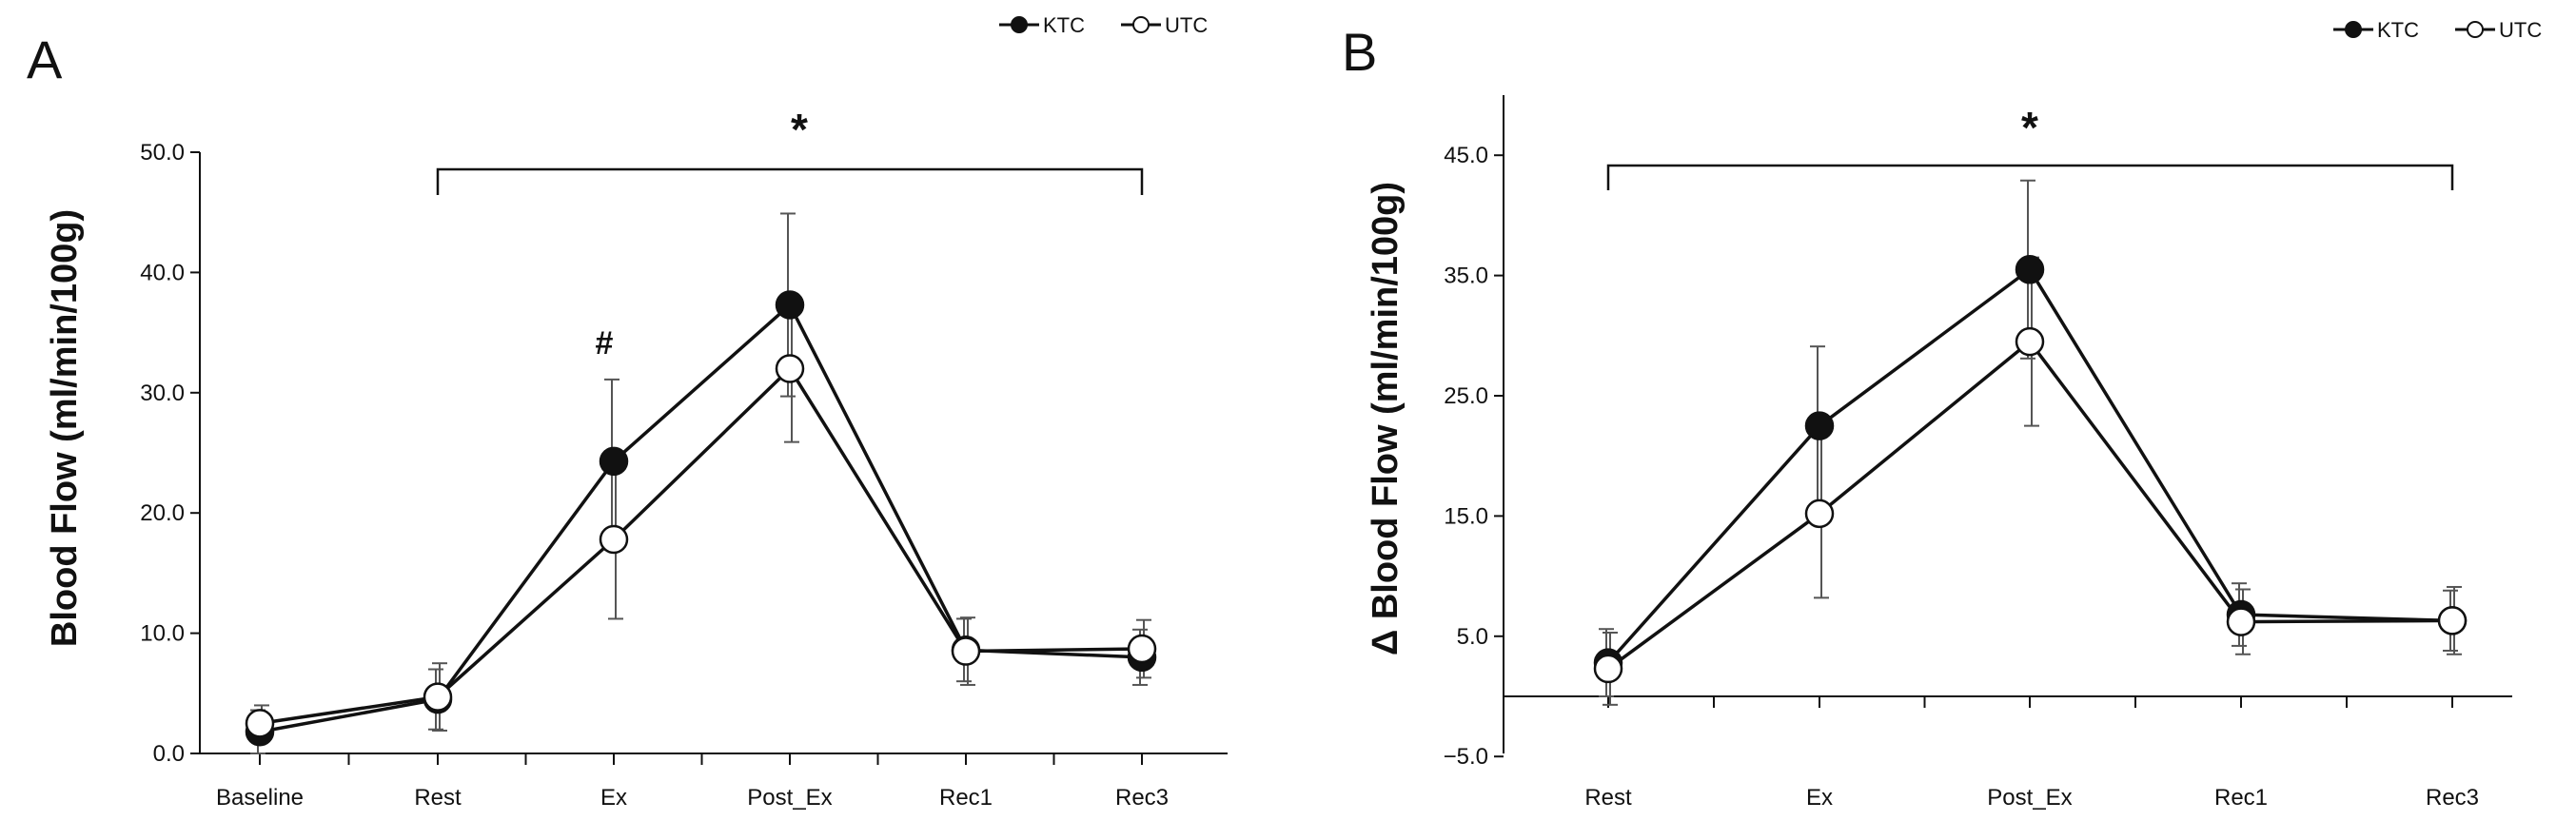  I want to click on y-tick-label: 5.0, so click(1472, 637).